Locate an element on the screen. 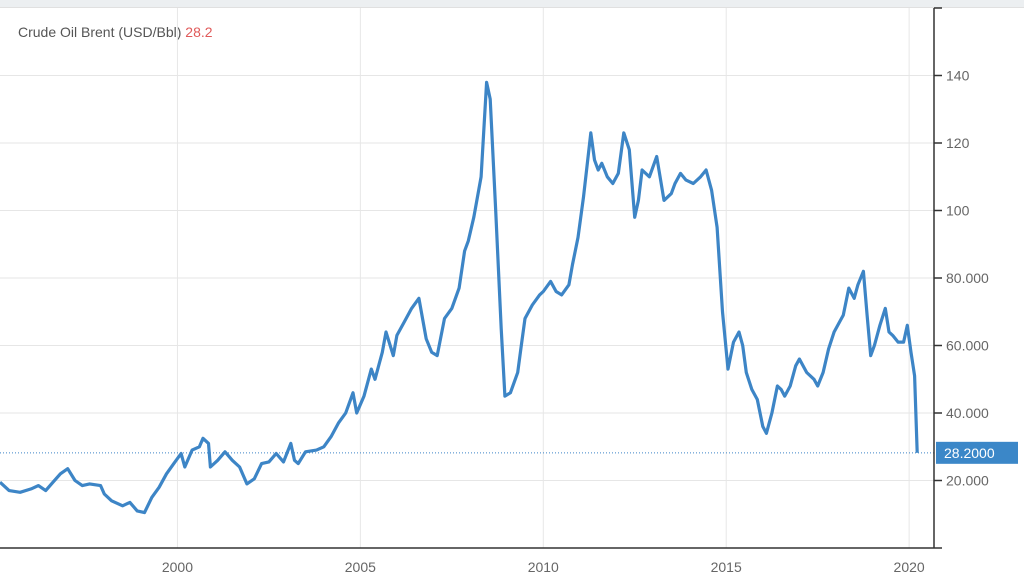  x-tick-label: 2005 is located at coordinates (360, 567).